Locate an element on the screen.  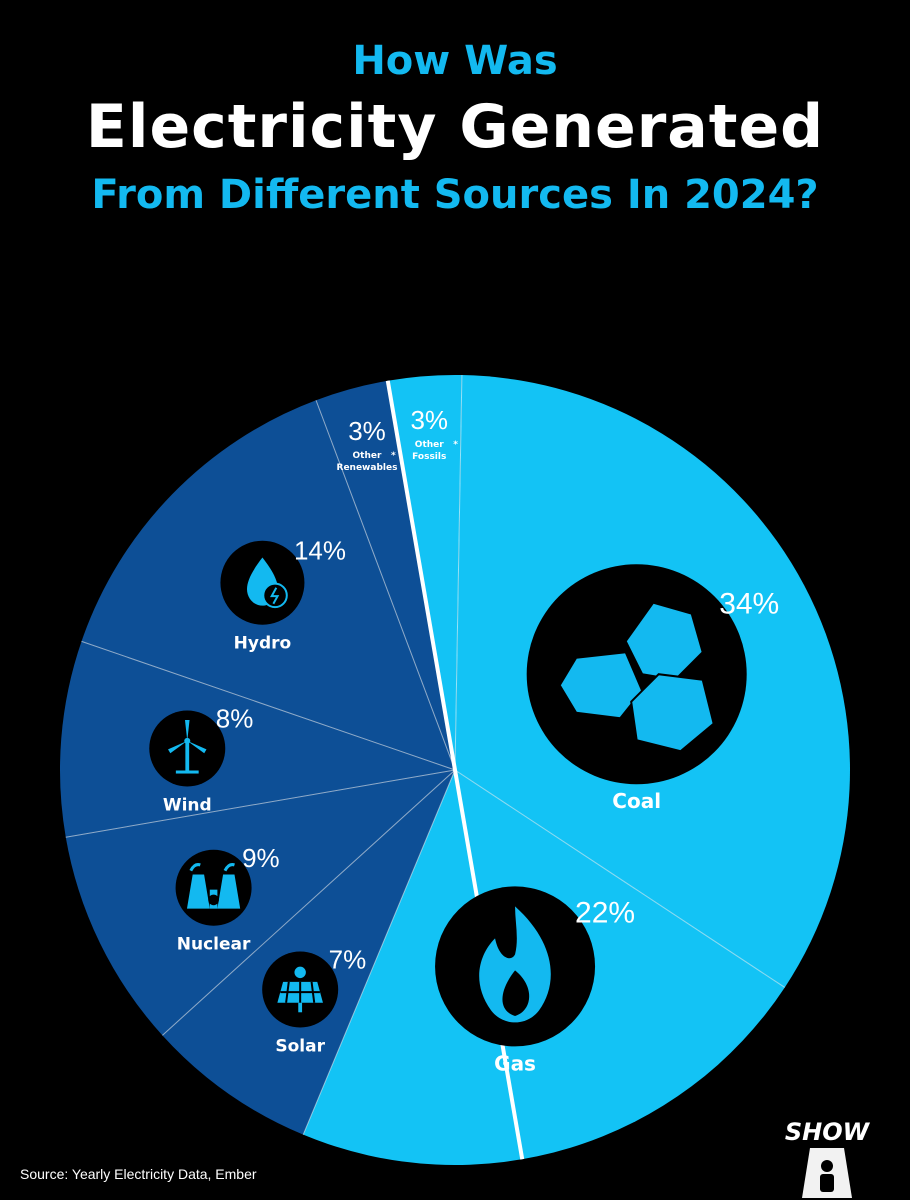
slice-other-fossils is located at coordinates (424, 572).